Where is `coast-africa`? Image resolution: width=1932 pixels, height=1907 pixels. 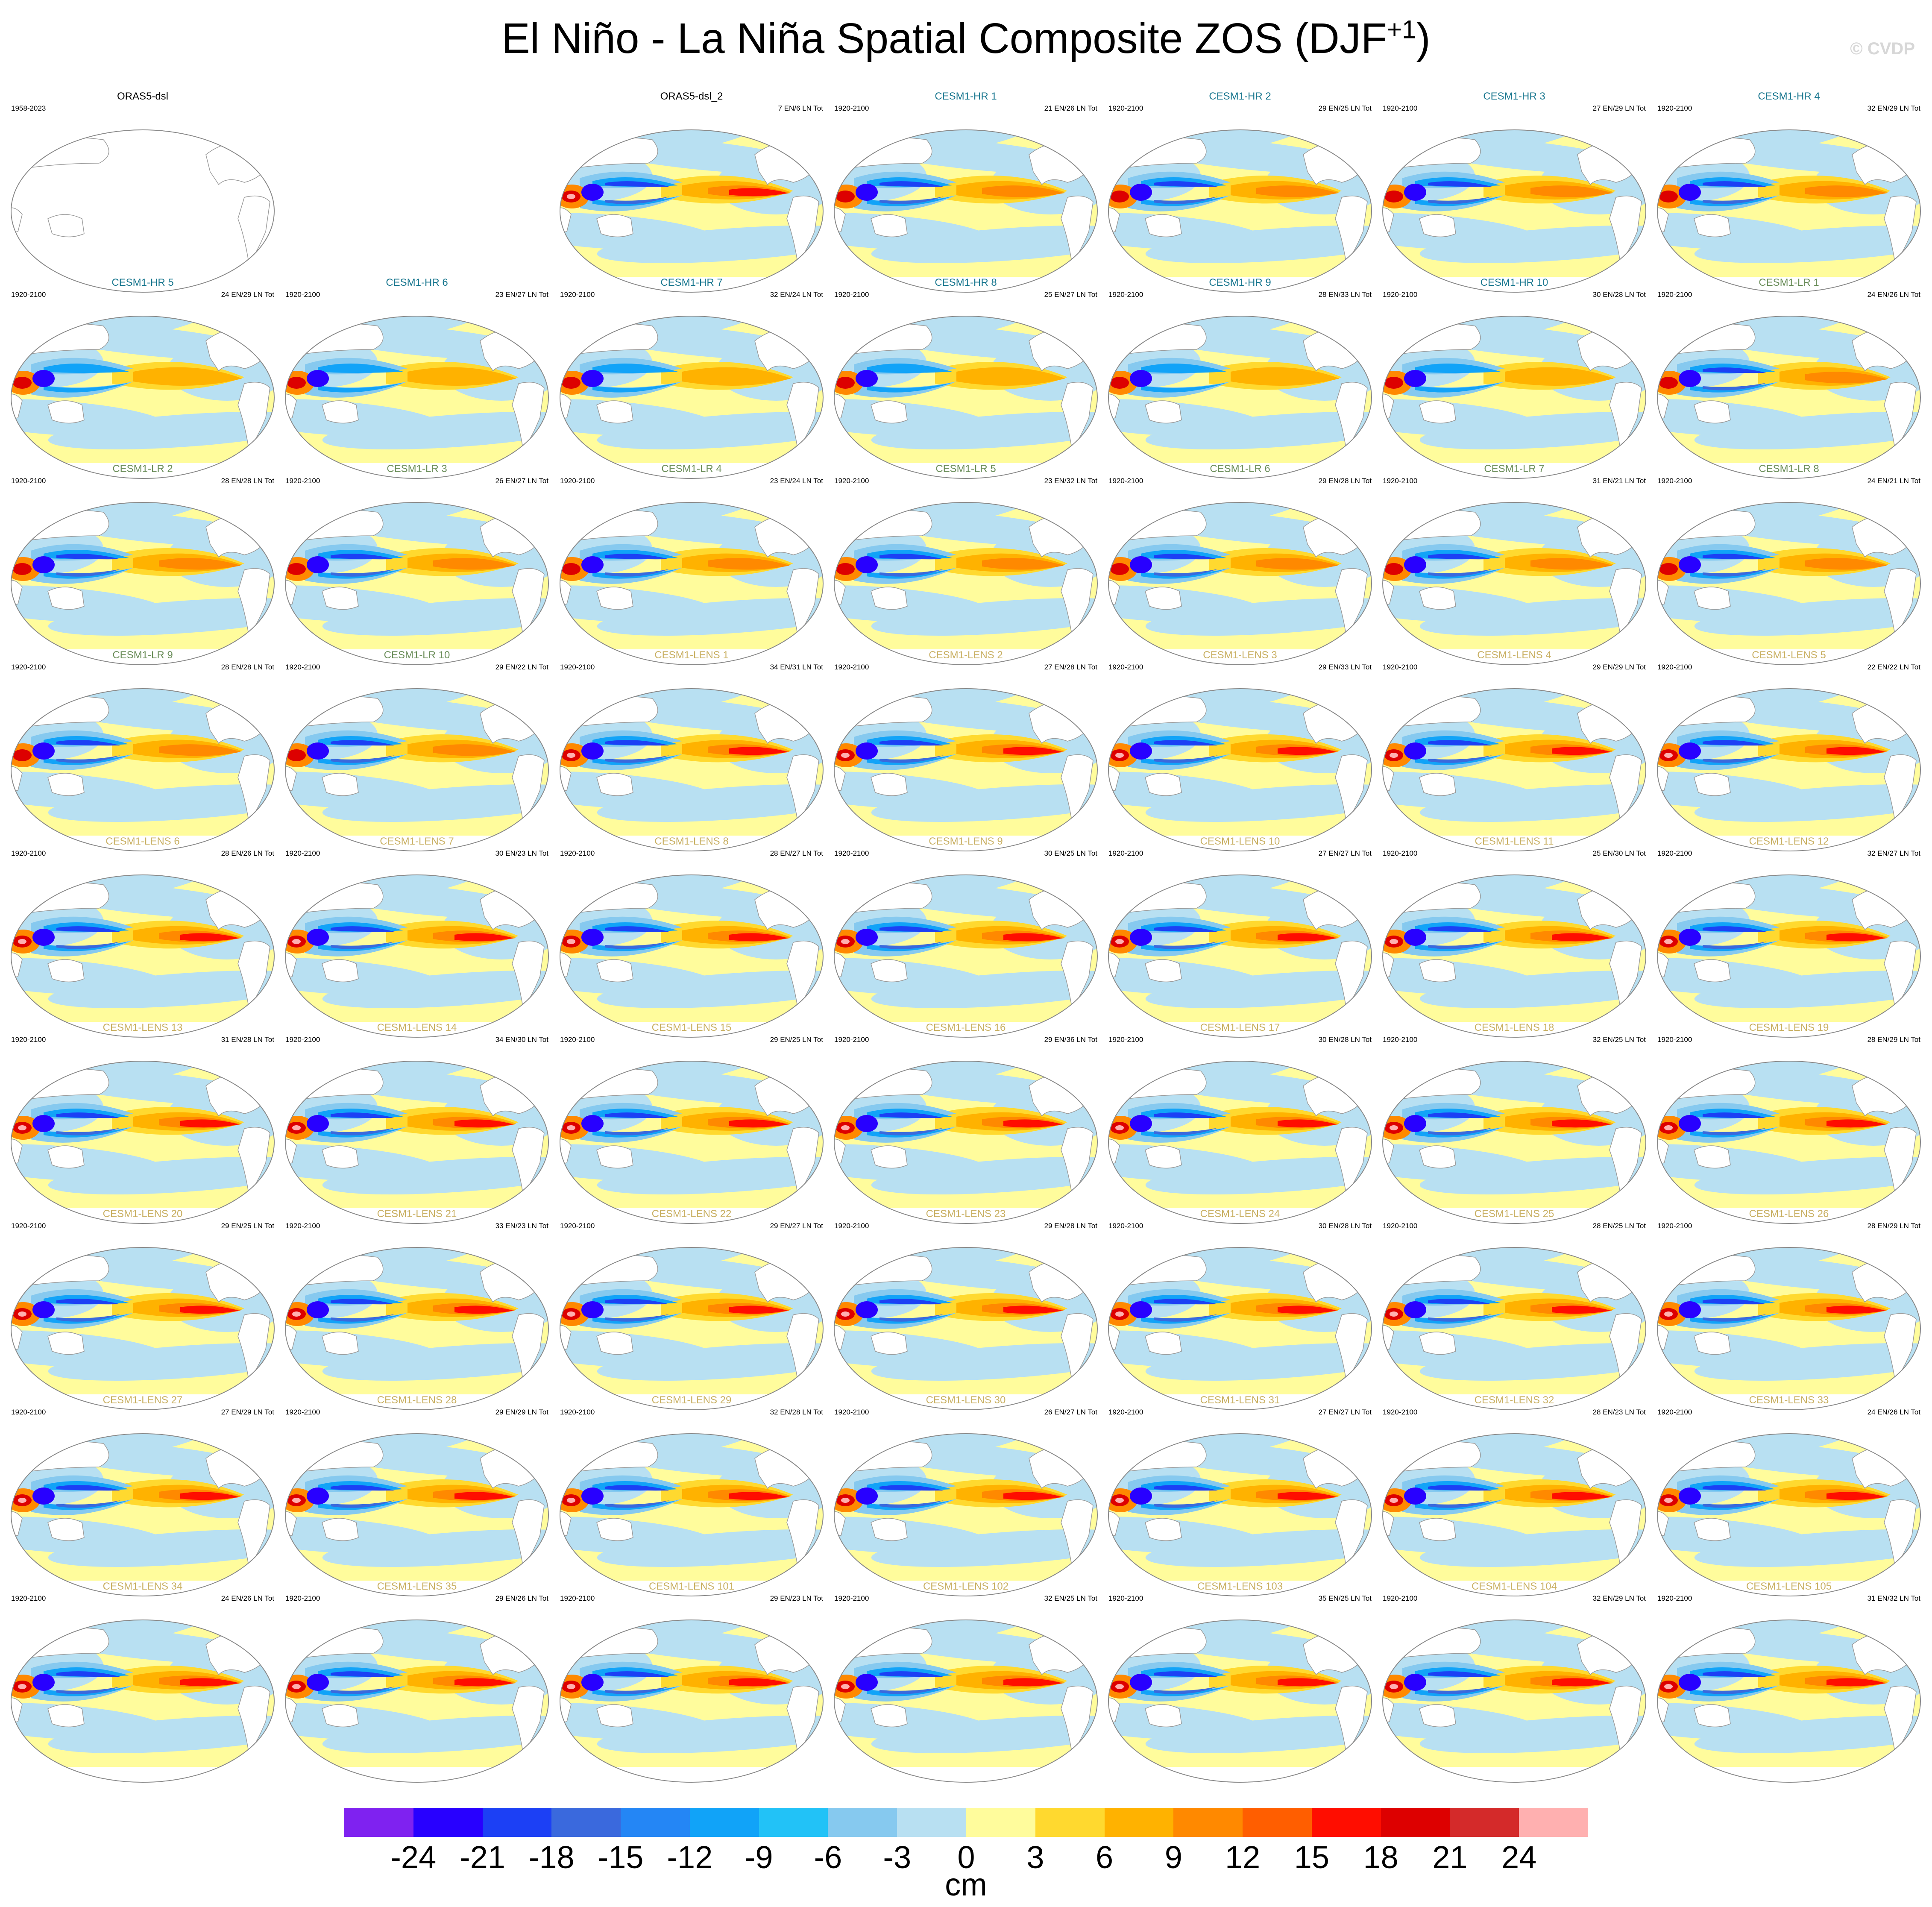
coast-africa is located at coordinates (17, 220).